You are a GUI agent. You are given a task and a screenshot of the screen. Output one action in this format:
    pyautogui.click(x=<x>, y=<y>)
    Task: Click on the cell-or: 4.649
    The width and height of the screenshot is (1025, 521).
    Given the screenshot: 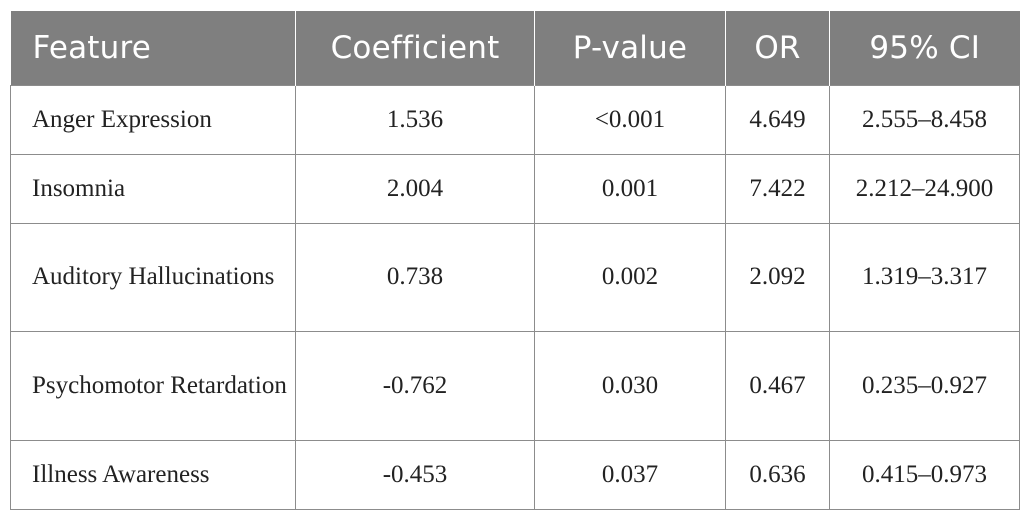 What is the action you would take?
    pyautogui.click(x=777, y=119)
    